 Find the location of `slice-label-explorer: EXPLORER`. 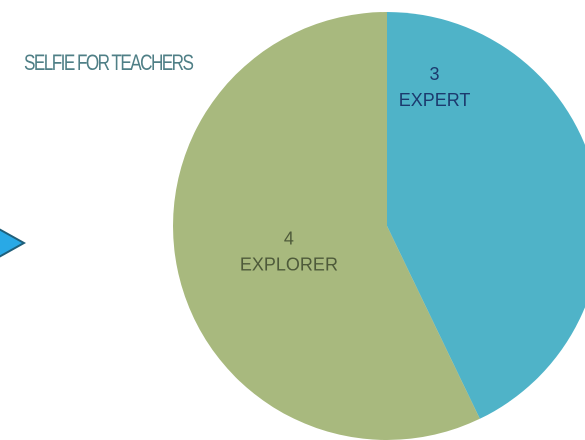

slice-label-explorer: EXPLORER is located at coordinates (289, 264).